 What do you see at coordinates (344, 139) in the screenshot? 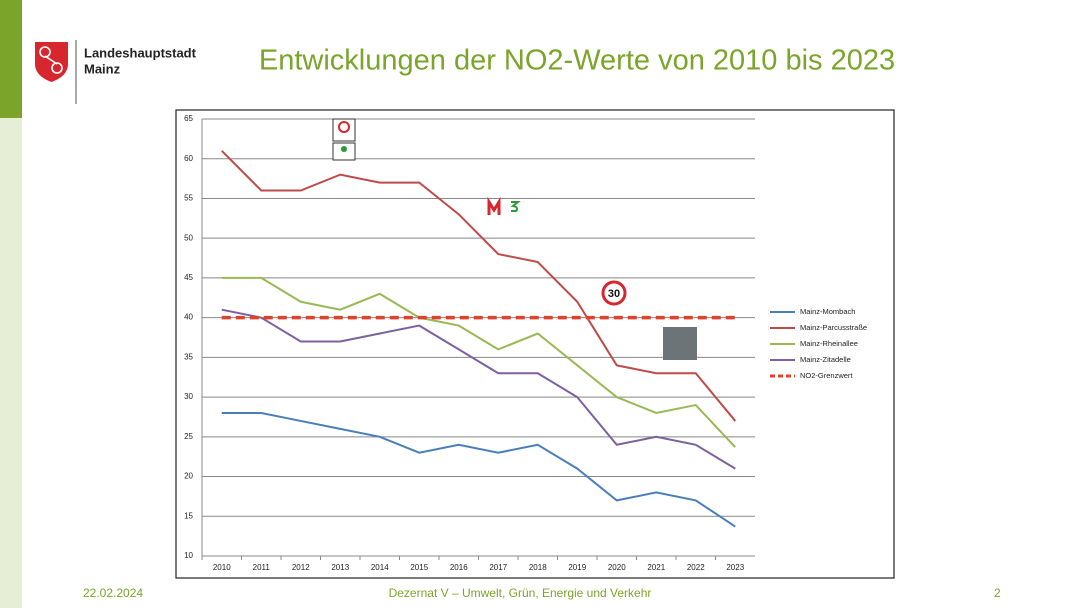
I see `zone-sign` at bounding box center [344, 139].